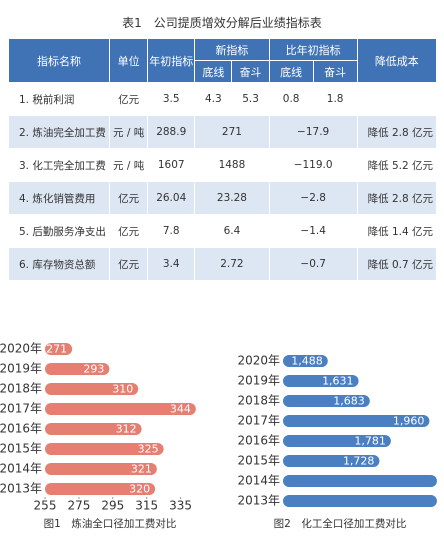 Image resolution: width=444 pixels, height=541 pixels. I want to click on header-cell: 年初指标, so click(171, 60).